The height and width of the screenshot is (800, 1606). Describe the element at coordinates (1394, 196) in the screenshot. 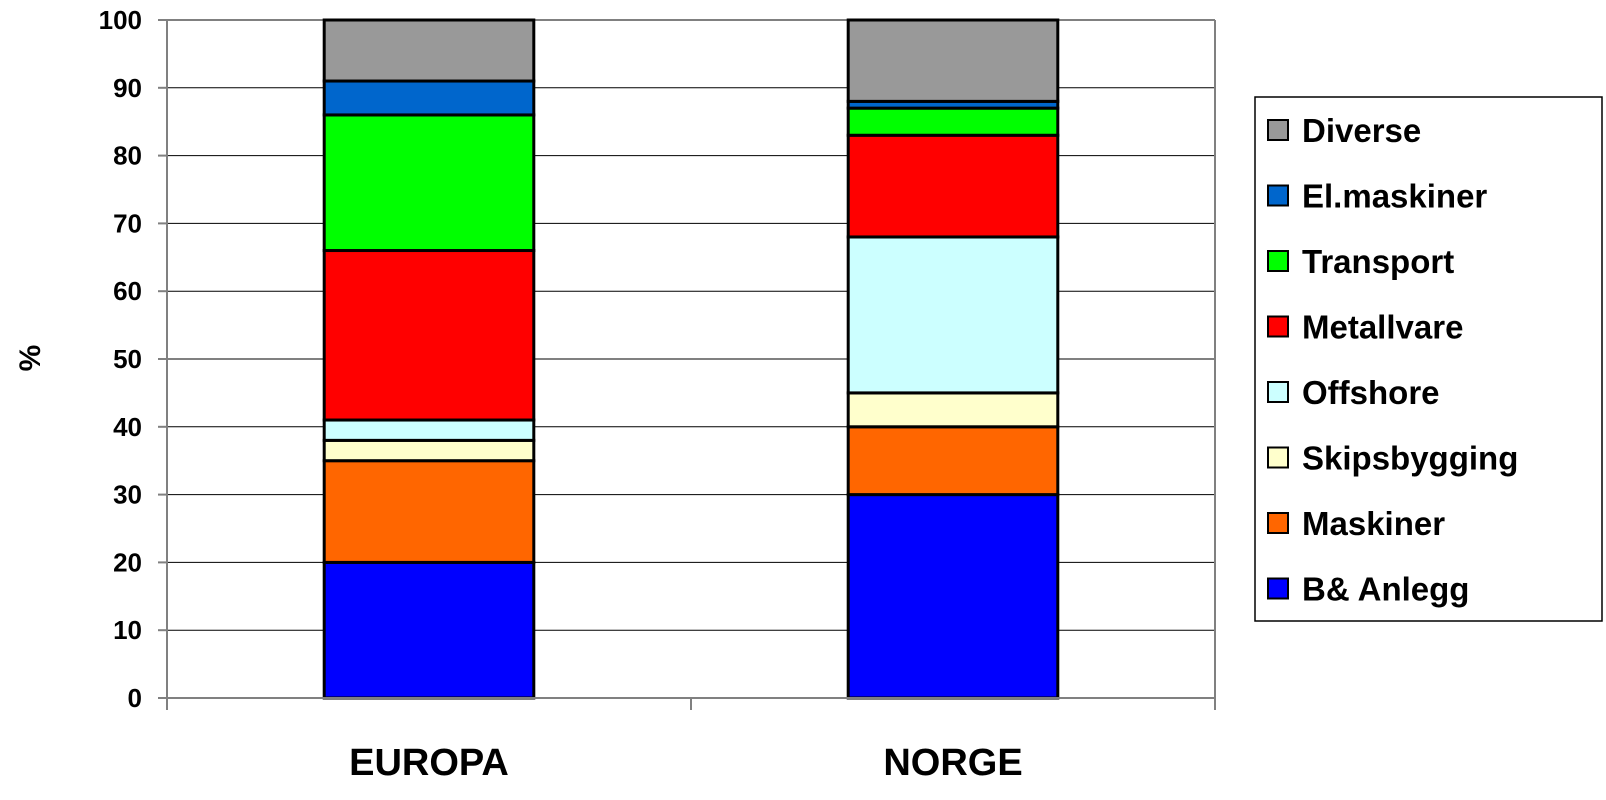

I see `legend-label: El.maskiner` at that location.